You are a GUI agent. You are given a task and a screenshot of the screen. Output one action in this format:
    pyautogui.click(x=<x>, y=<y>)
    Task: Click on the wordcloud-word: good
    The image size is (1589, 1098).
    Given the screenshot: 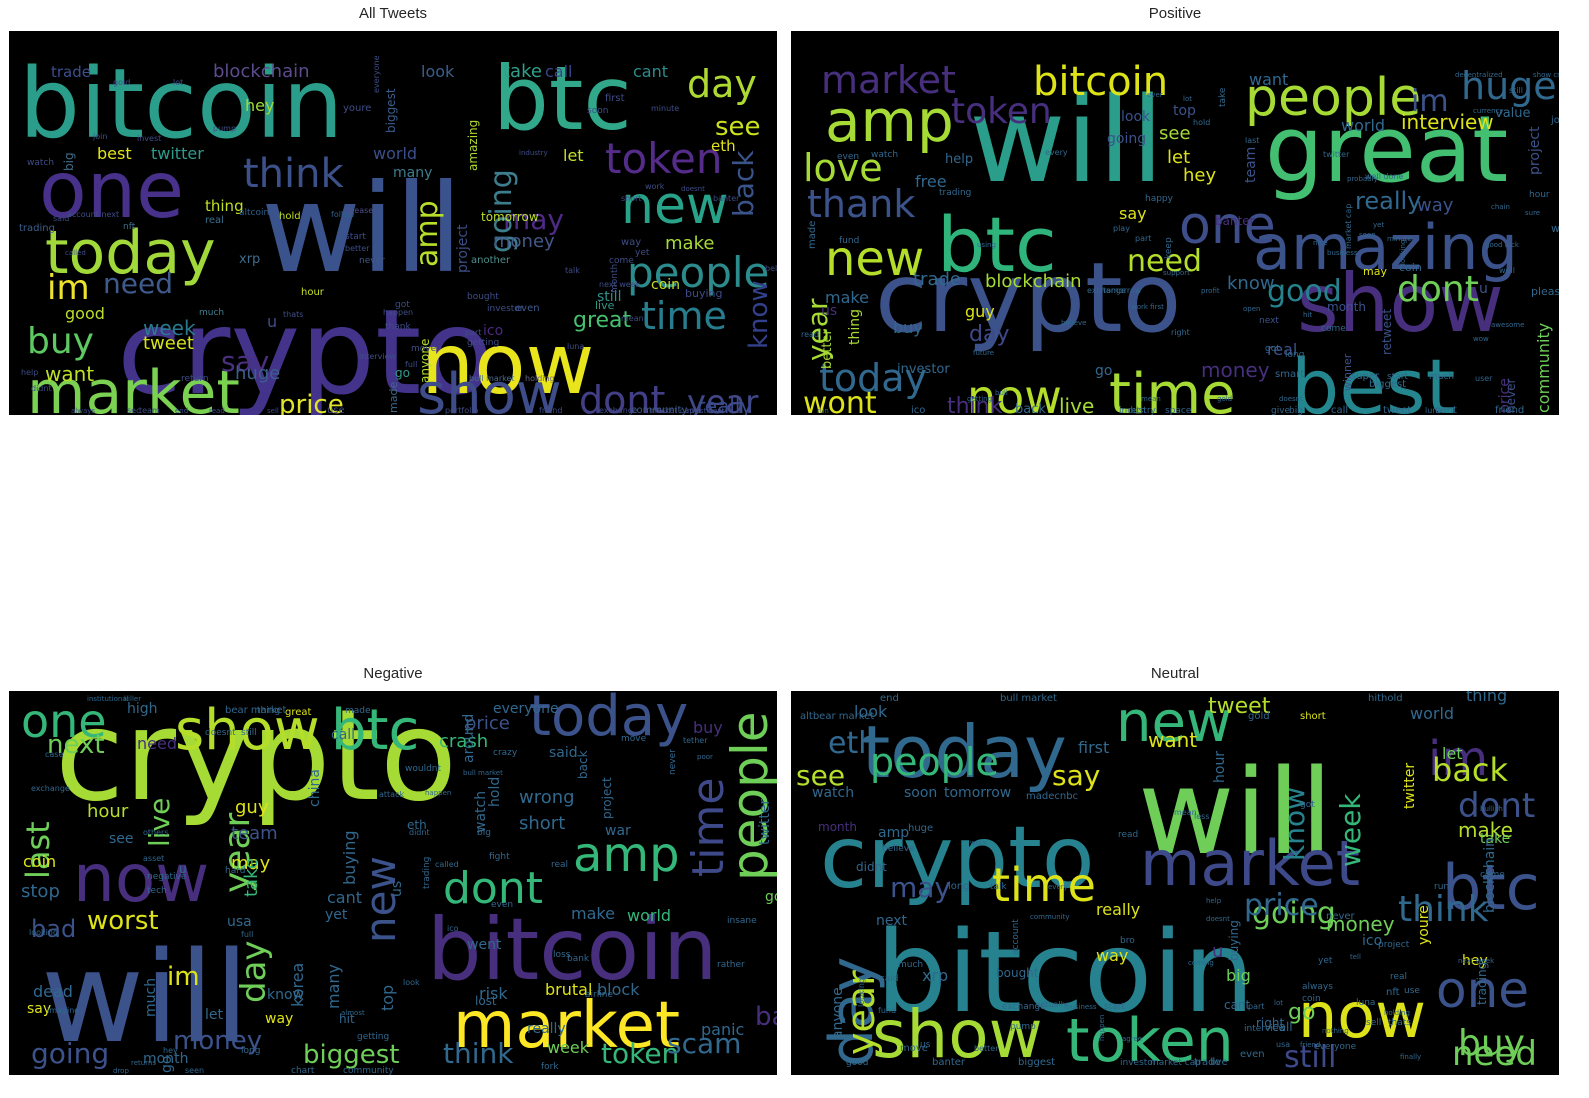 What is the action you would take?
    pyautogui.click(x=857, y=1063)
    